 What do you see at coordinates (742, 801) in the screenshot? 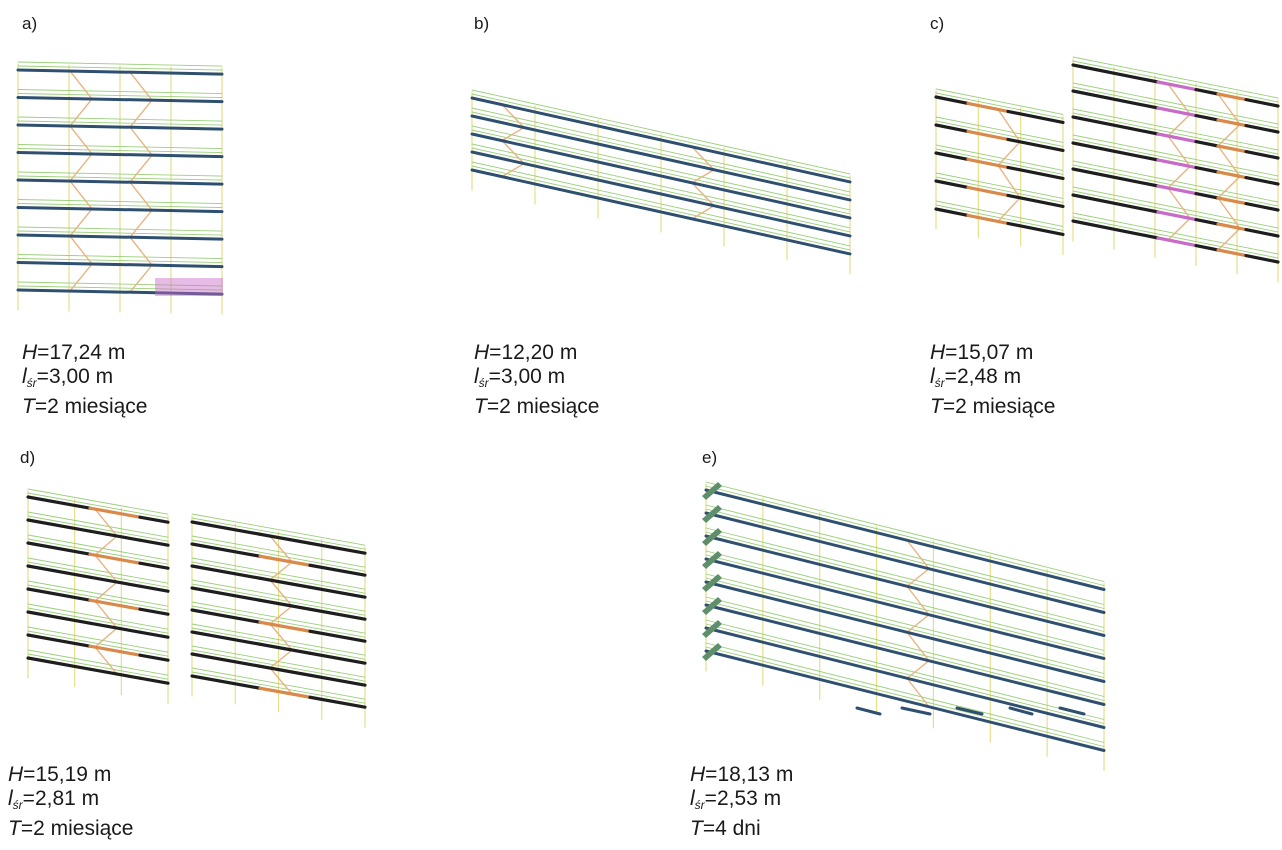
I see `params-e: H=18,13 m lśr=2,53 m T=4 dni` at bounding box center [742, 801].